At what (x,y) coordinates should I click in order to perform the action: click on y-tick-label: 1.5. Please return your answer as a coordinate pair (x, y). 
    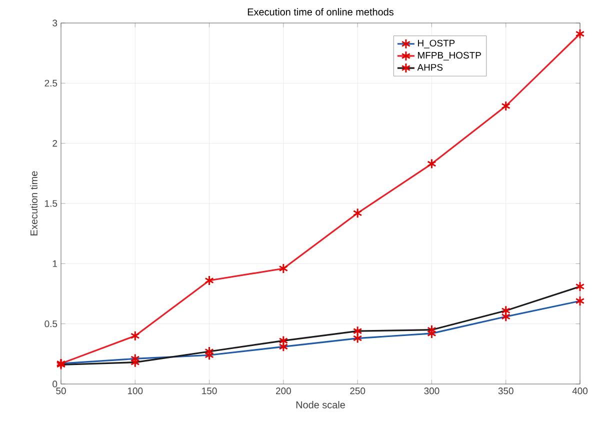
    Looking at the image, I should click on (51, 203).